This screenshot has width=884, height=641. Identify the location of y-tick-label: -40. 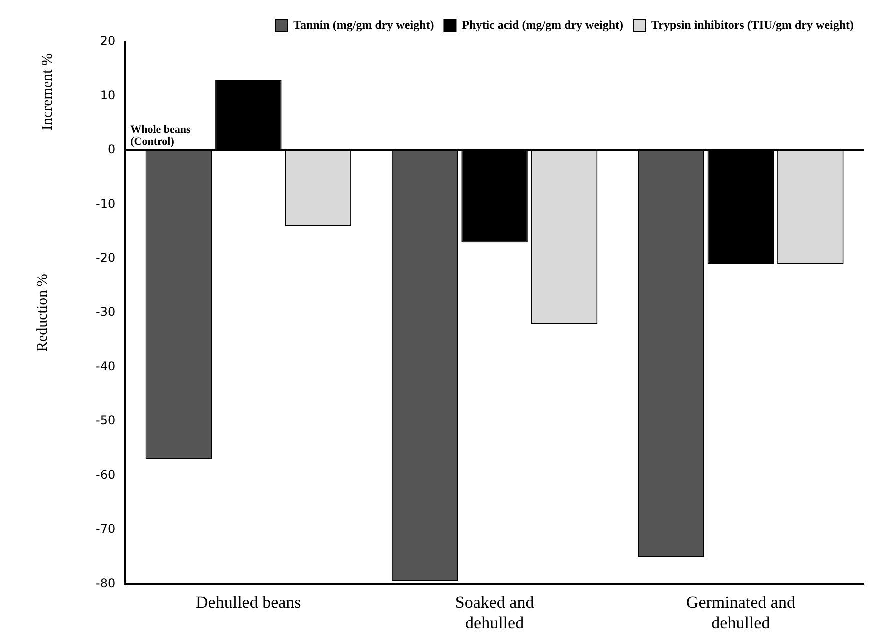
(106, 366).